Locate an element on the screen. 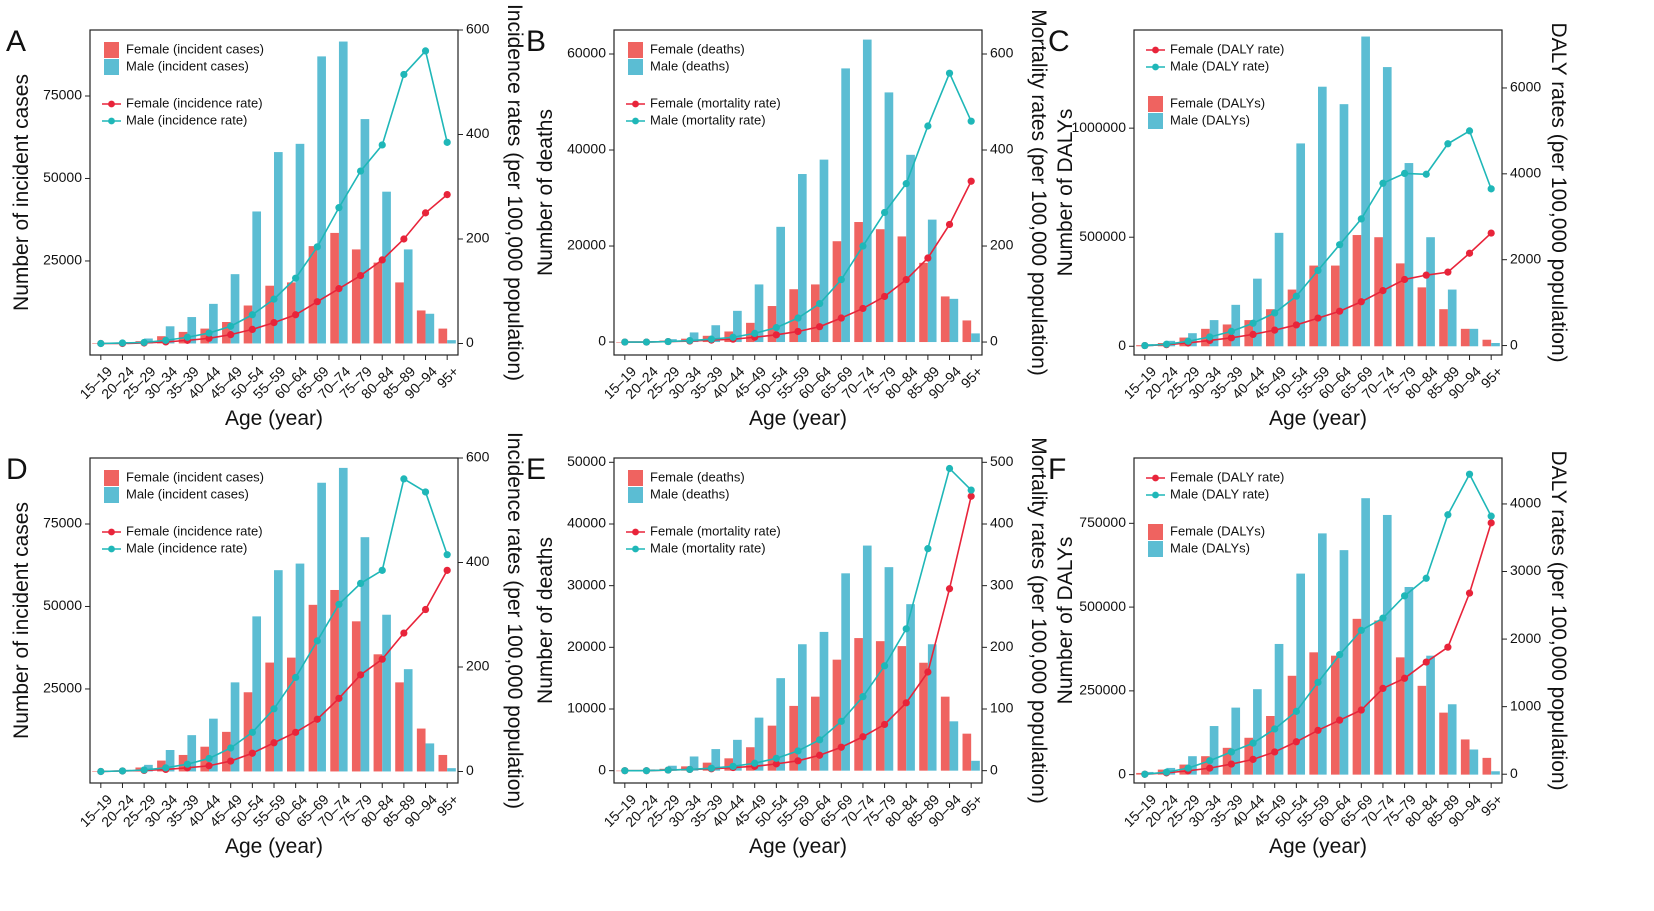  legend-label: Female (DALY rate) is located at coordinates (1227, 48).